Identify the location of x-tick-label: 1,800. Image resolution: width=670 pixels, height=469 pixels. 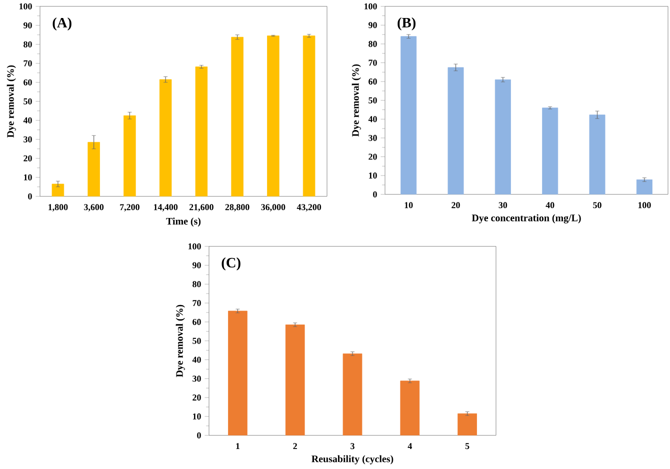
(58, 208).